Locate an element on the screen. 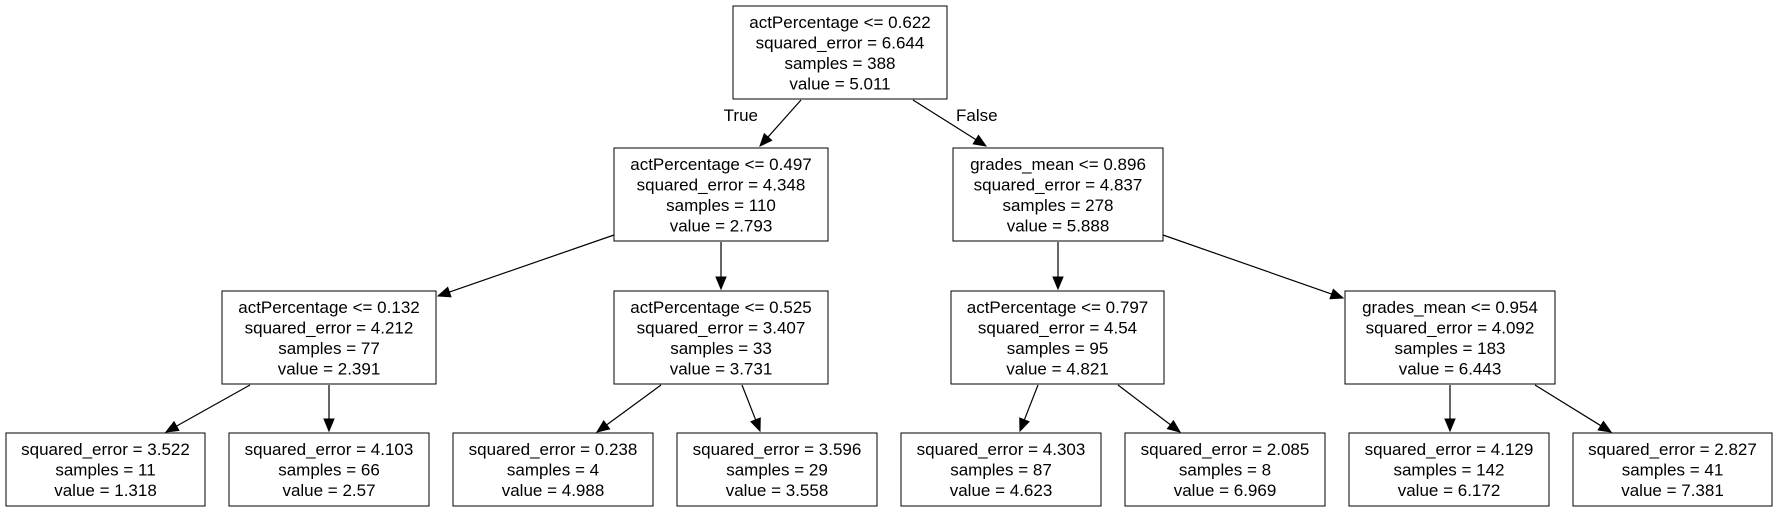 The image size is (1779, 512). edge-n0-n2: False is located at coordinates (955, 123).